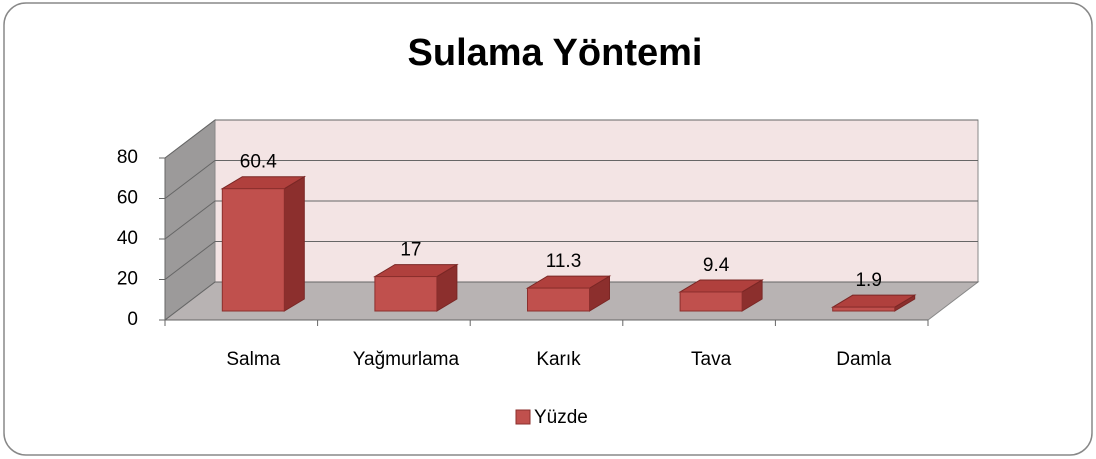 The height and width of the screenshot is (459, 1096). Describe the element at coordinates (410, 250) in the screenshot. I see `value-label: 17` at that location.